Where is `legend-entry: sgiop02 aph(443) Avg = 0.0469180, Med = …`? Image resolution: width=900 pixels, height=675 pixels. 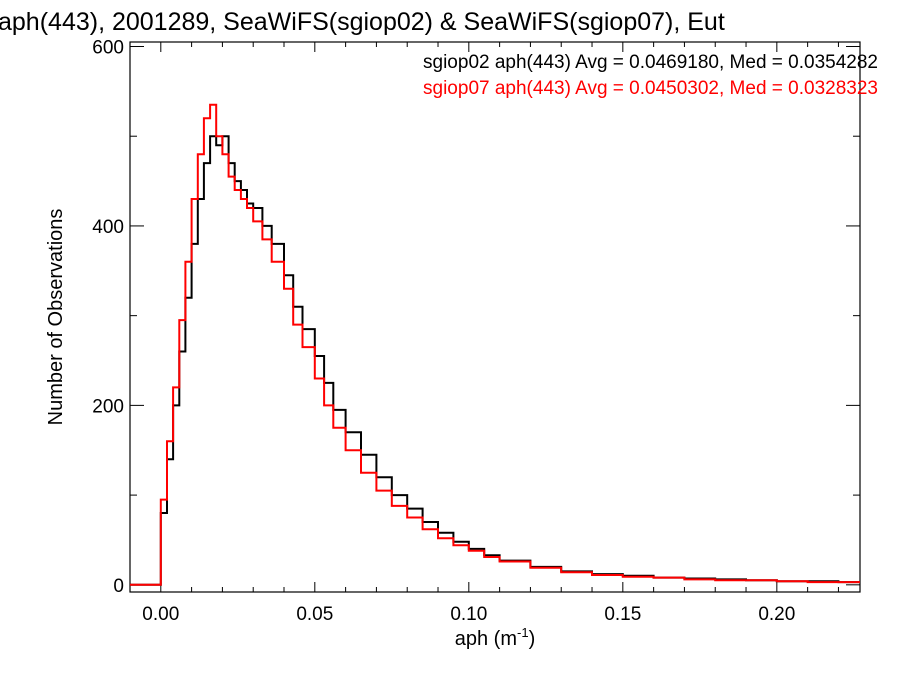 legend-entry: sgiop02 aph(443) Avg = 0.0469180, Med = … is located at coordinates (650, 62).